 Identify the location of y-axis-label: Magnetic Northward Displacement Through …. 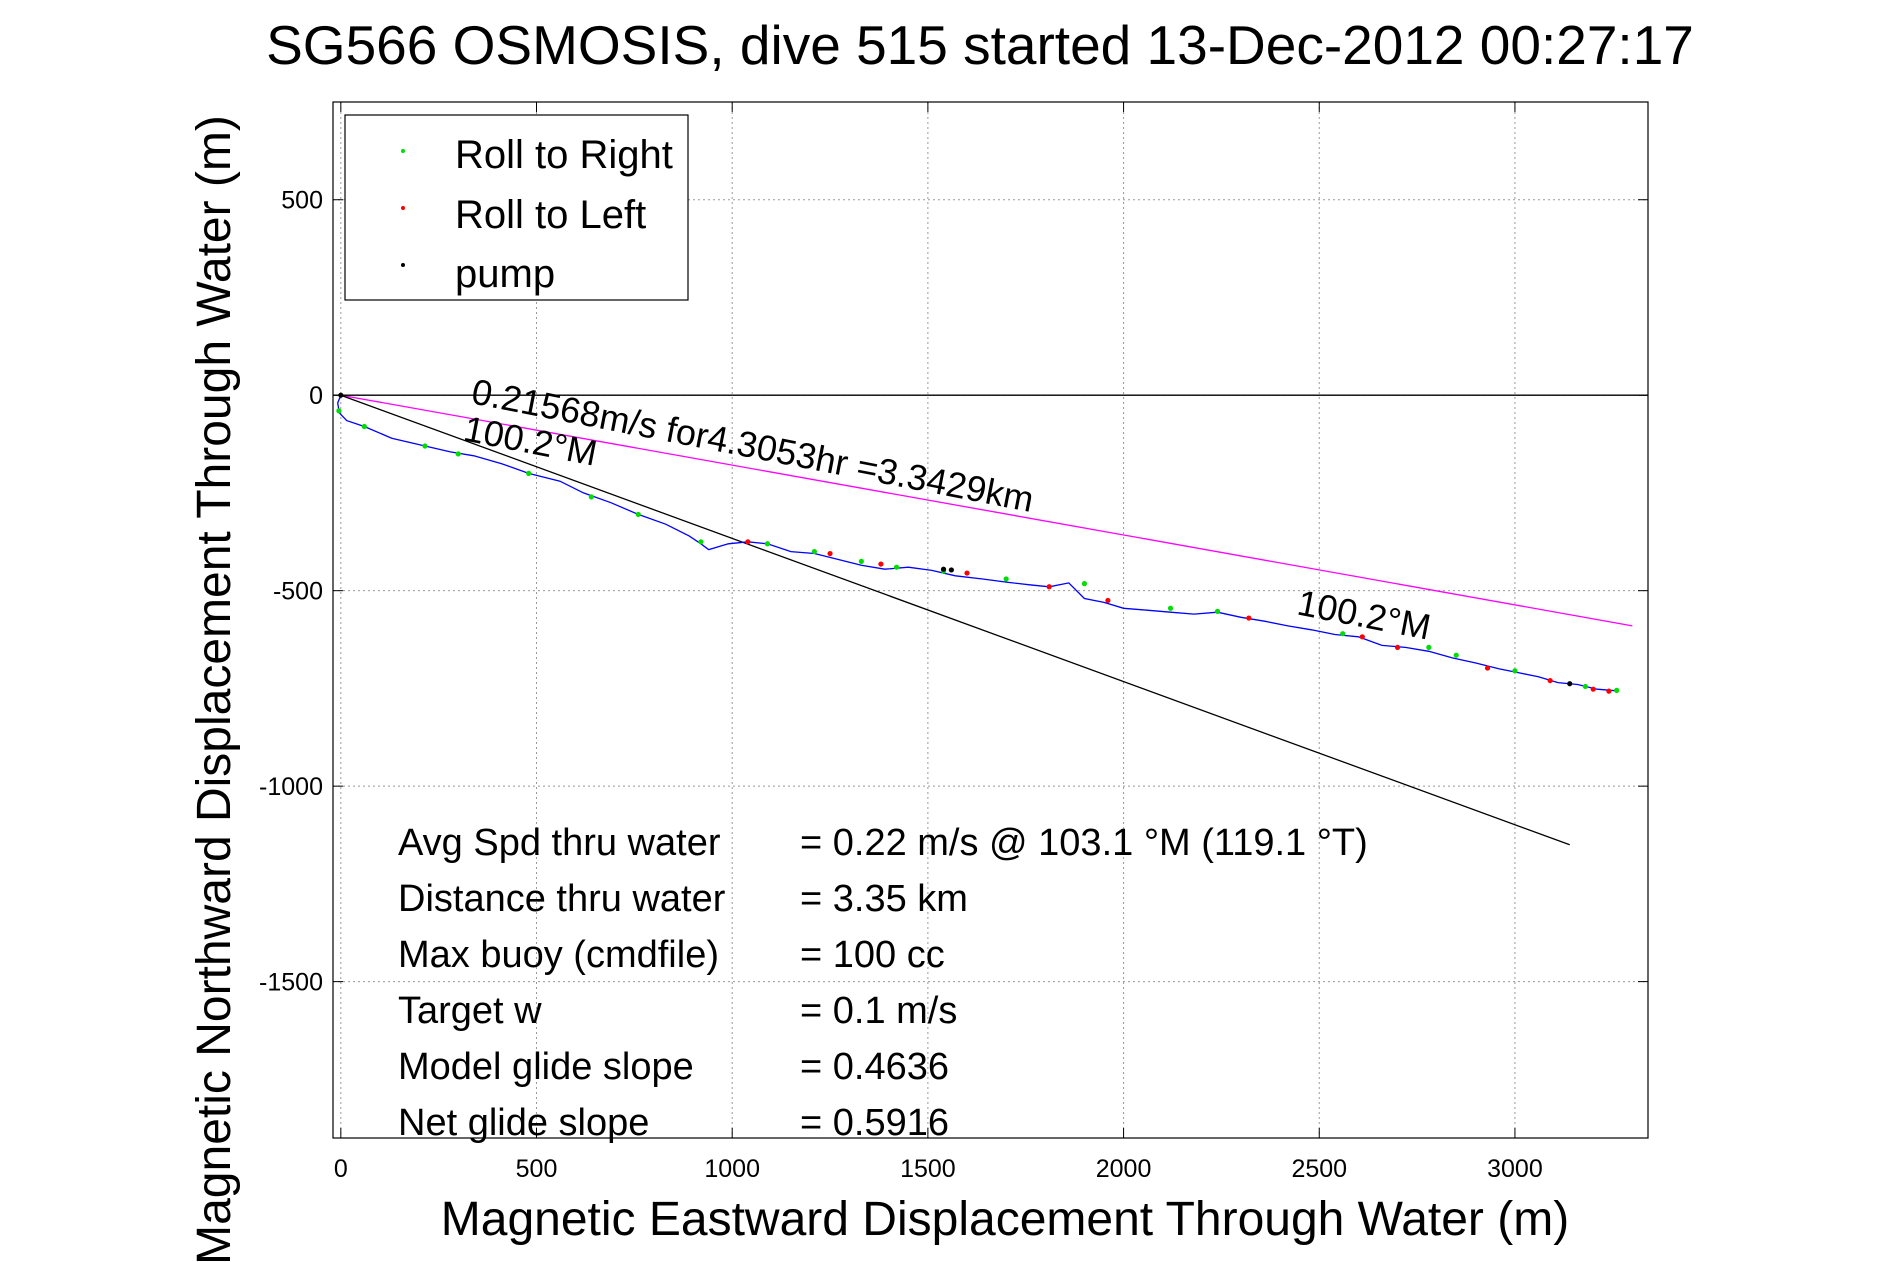
(214, 688).